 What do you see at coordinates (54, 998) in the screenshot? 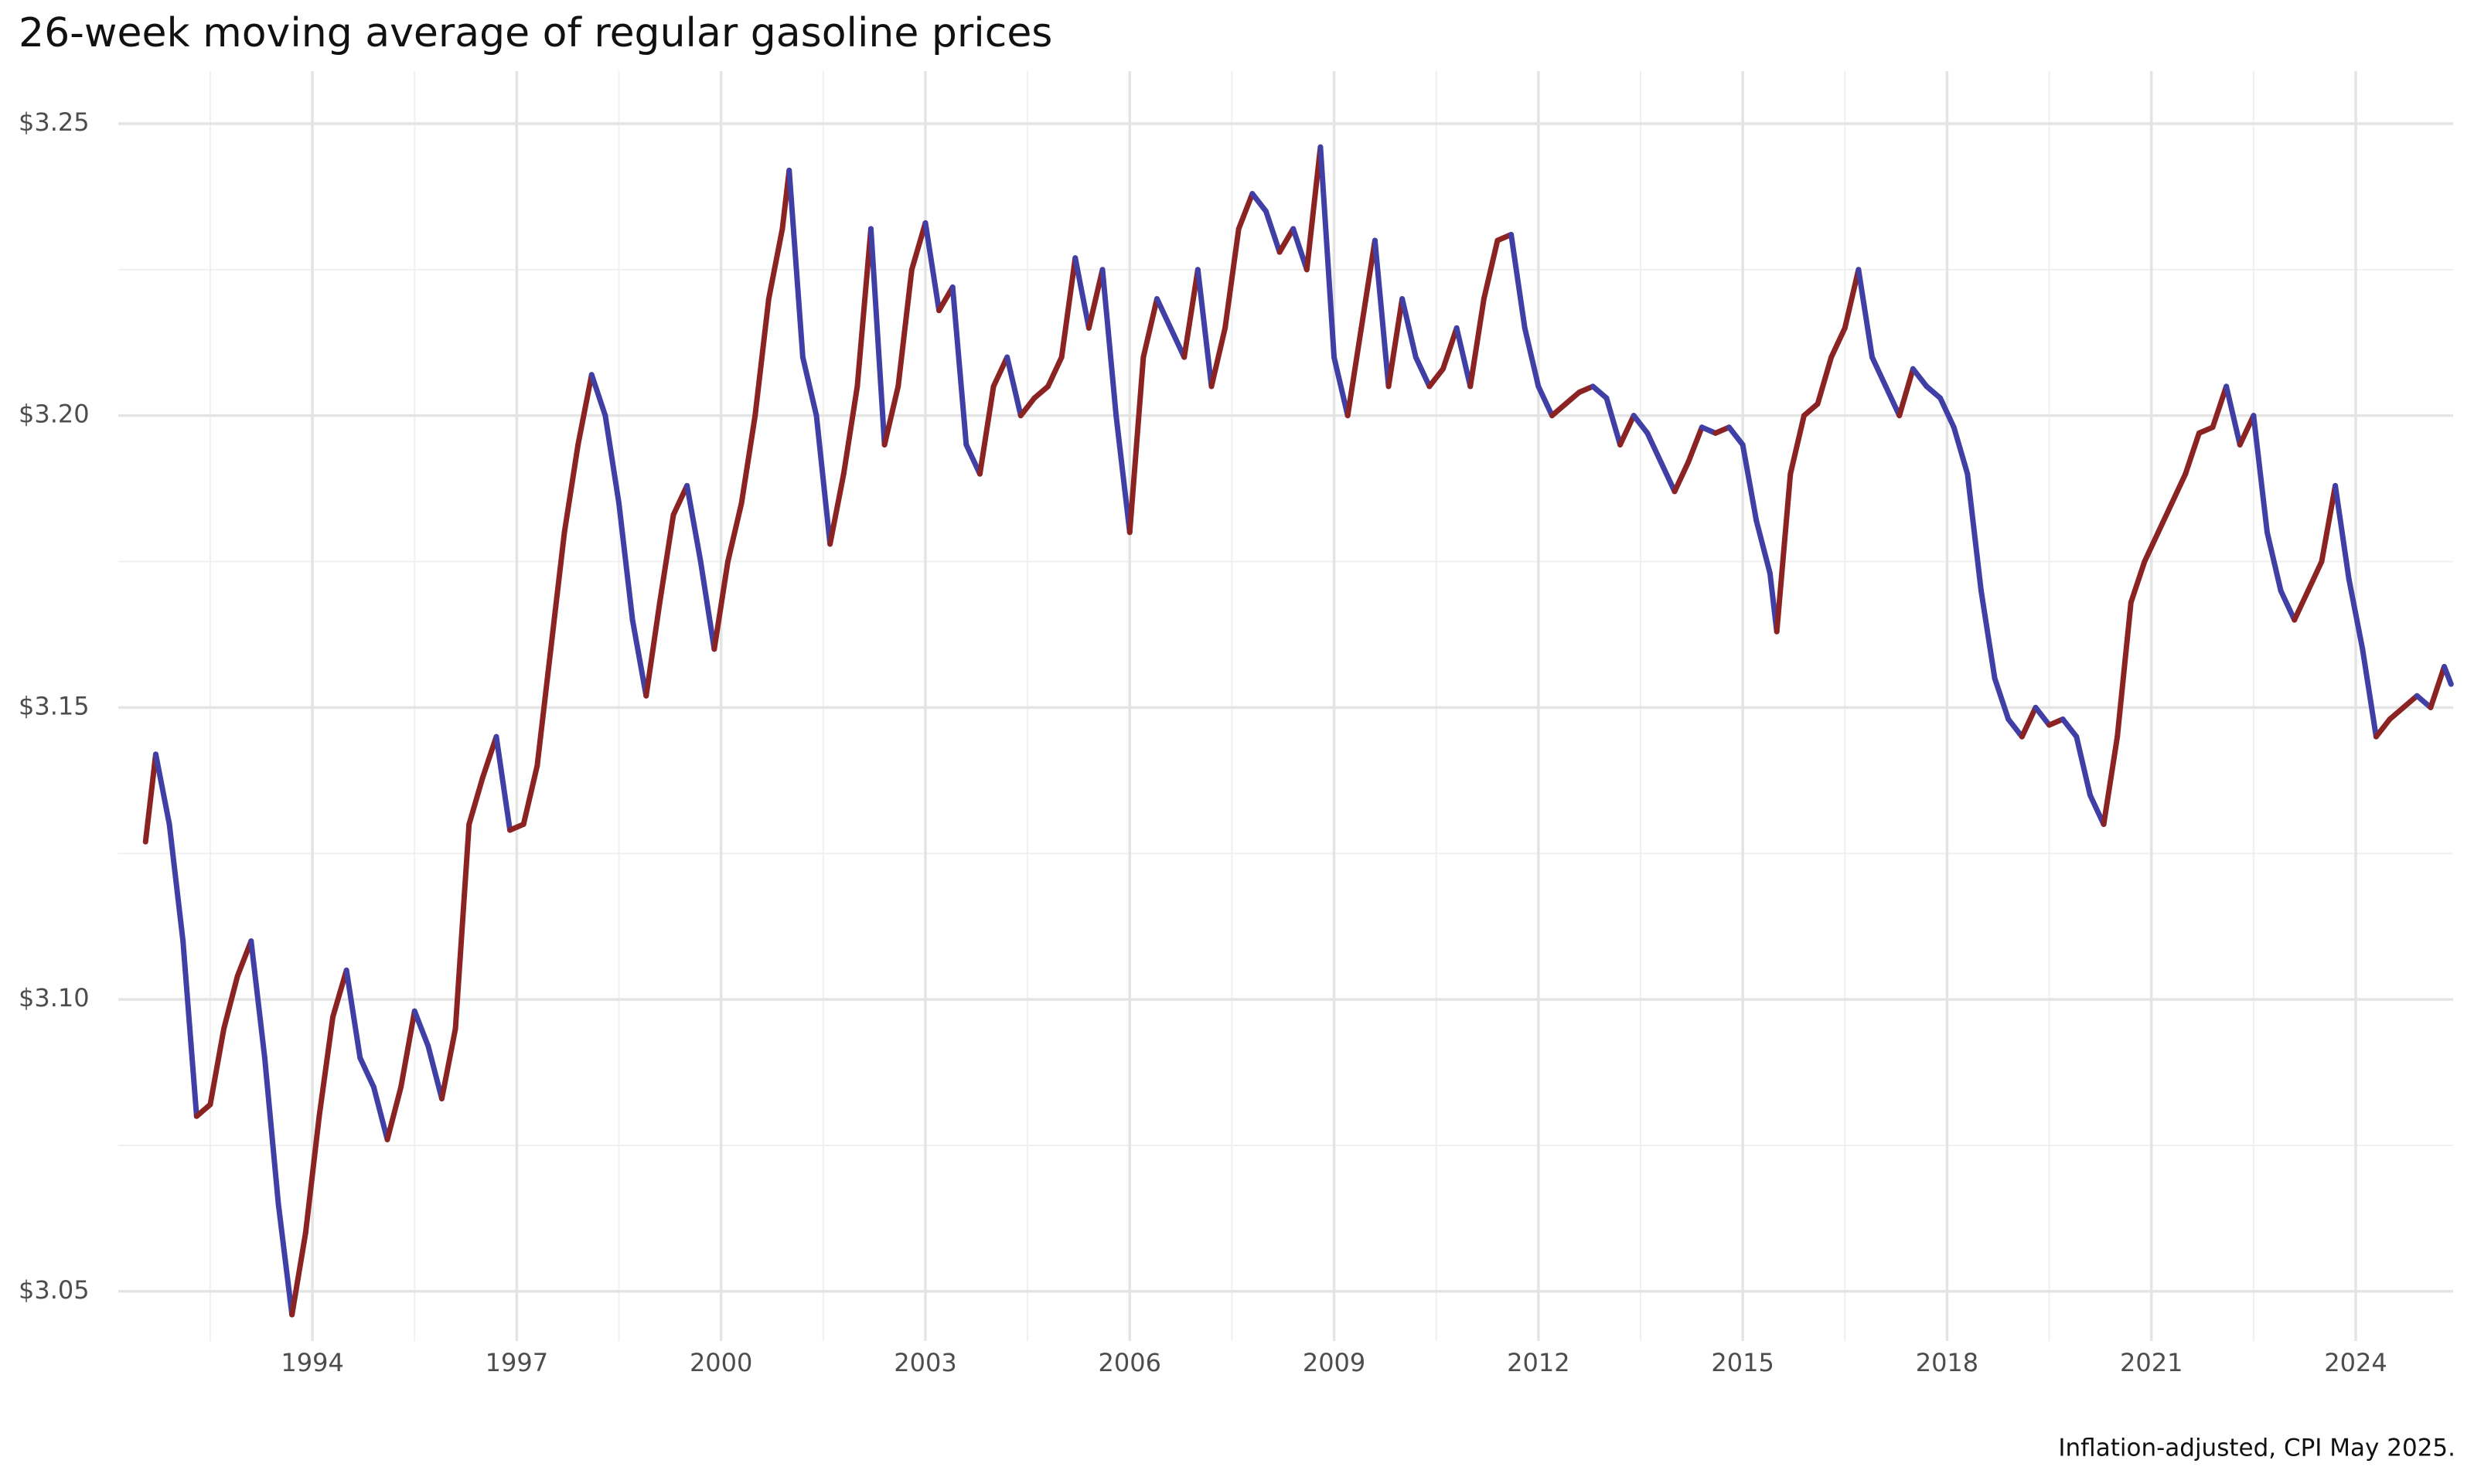
I see `y-tick-label: $3.10` at bounding box center [54, 998].